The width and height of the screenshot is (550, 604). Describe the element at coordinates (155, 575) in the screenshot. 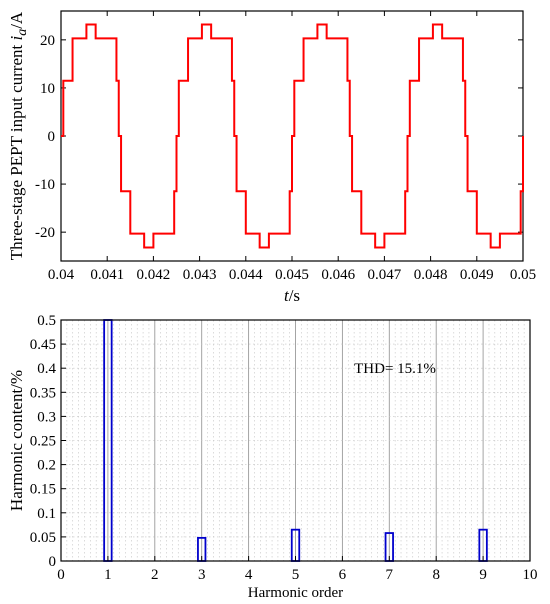

I see `bottom-x-tick-label: 2` at that location.